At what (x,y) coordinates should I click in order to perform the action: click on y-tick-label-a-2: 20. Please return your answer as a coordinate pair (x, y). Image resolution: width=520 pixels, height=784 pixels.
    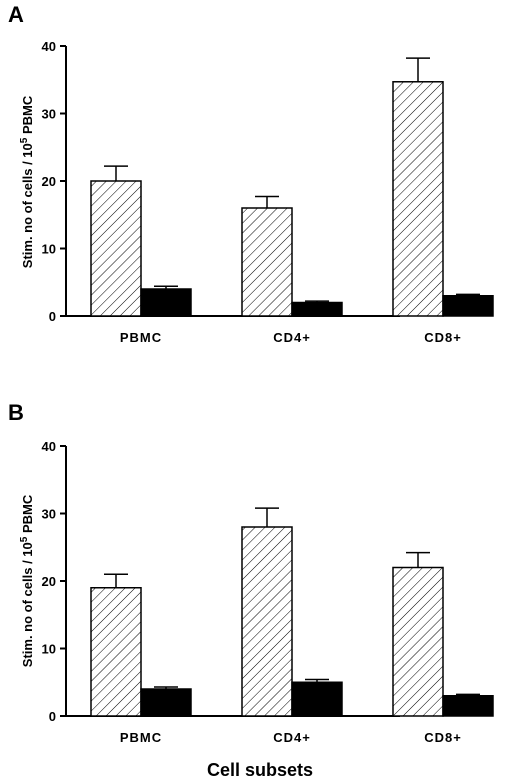
    Looking at the image, I should click on (49, 181).